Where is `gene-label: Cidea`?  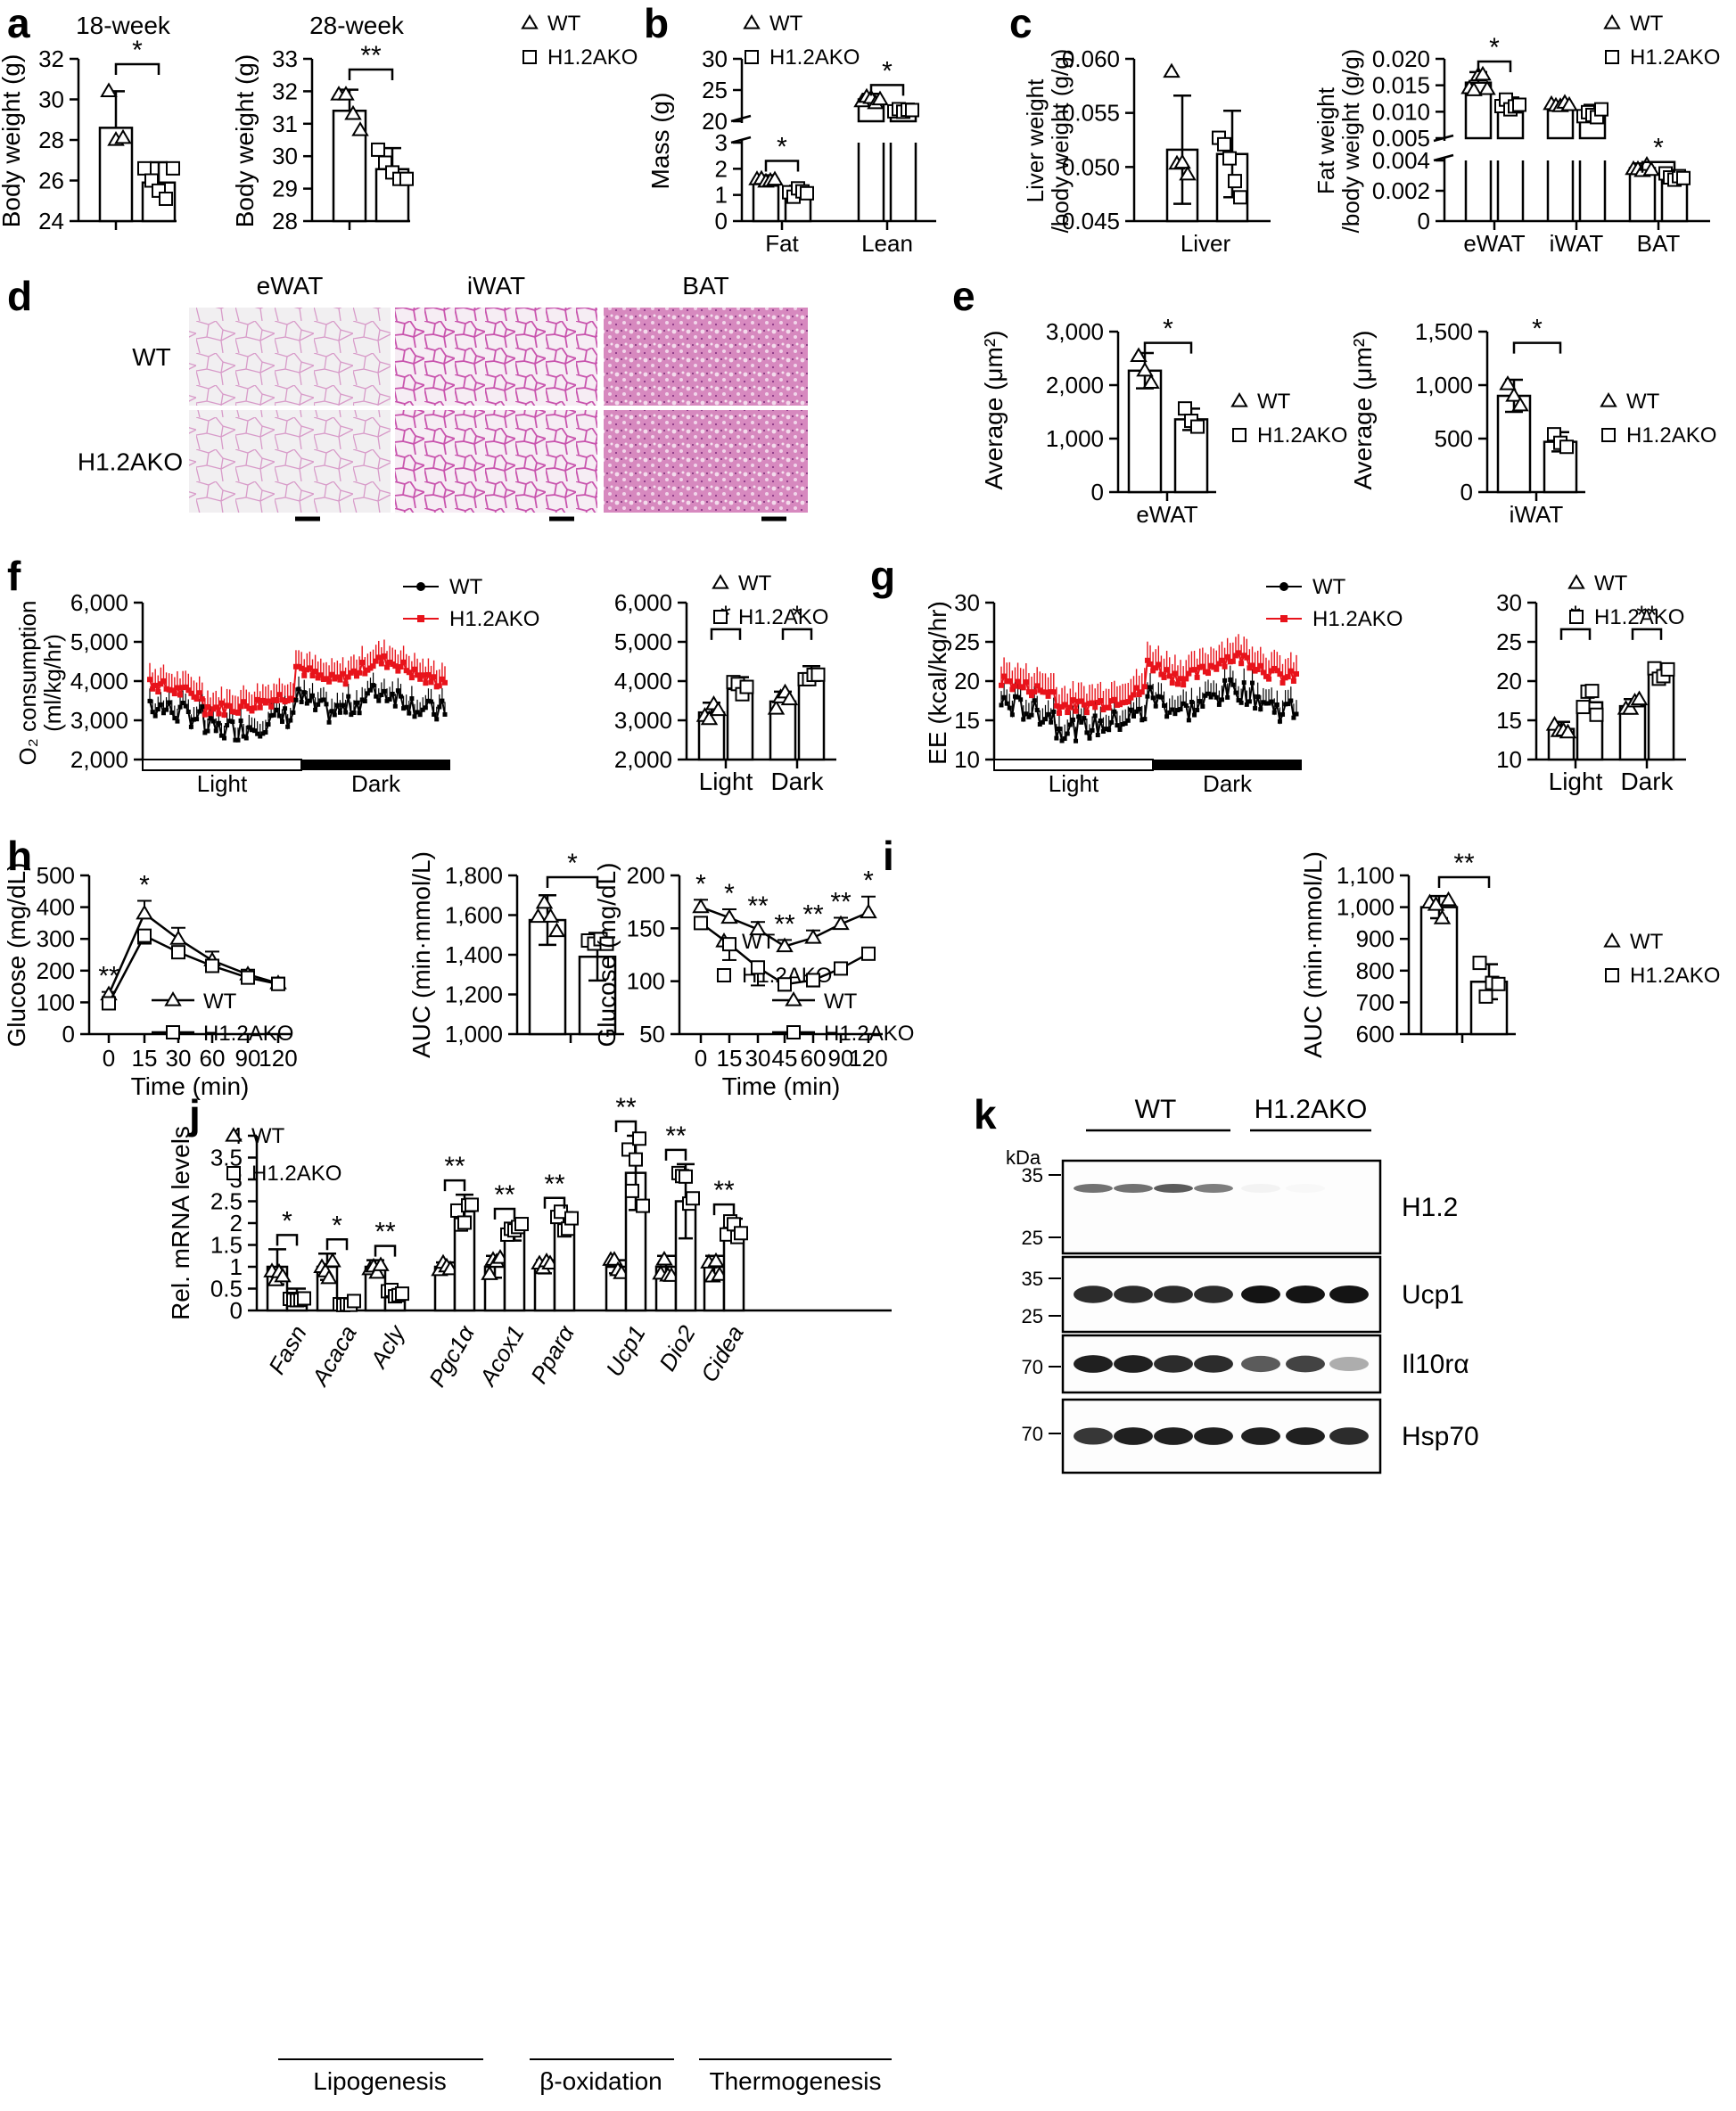
gene-label: Cidea is located at coordinates (722, 1354).